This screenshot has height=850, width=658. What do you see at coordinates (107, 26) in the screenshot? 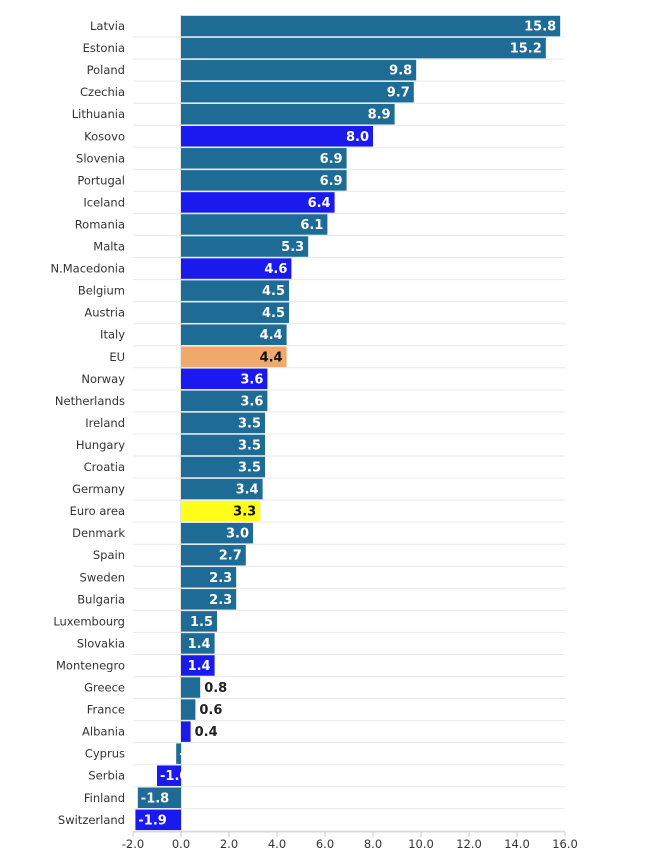
I see `category-label: Latvia` at bounding box center [107, 26].